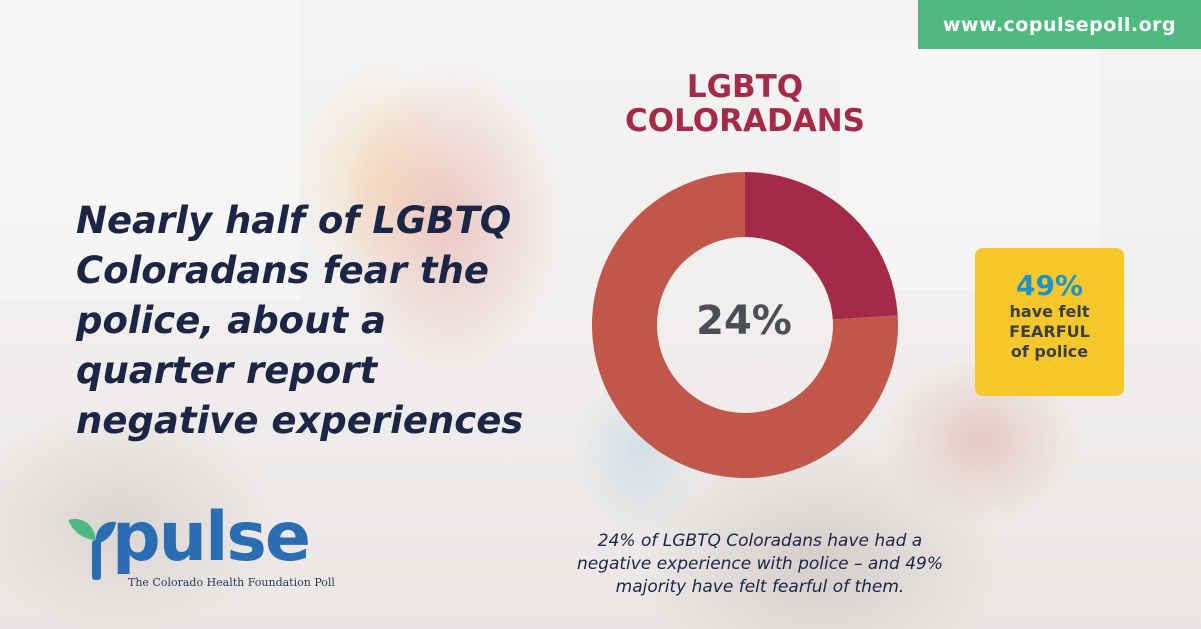  I want to click on pulse-tagline: The Colorado Health Foundation Poll, so click(231, 582).